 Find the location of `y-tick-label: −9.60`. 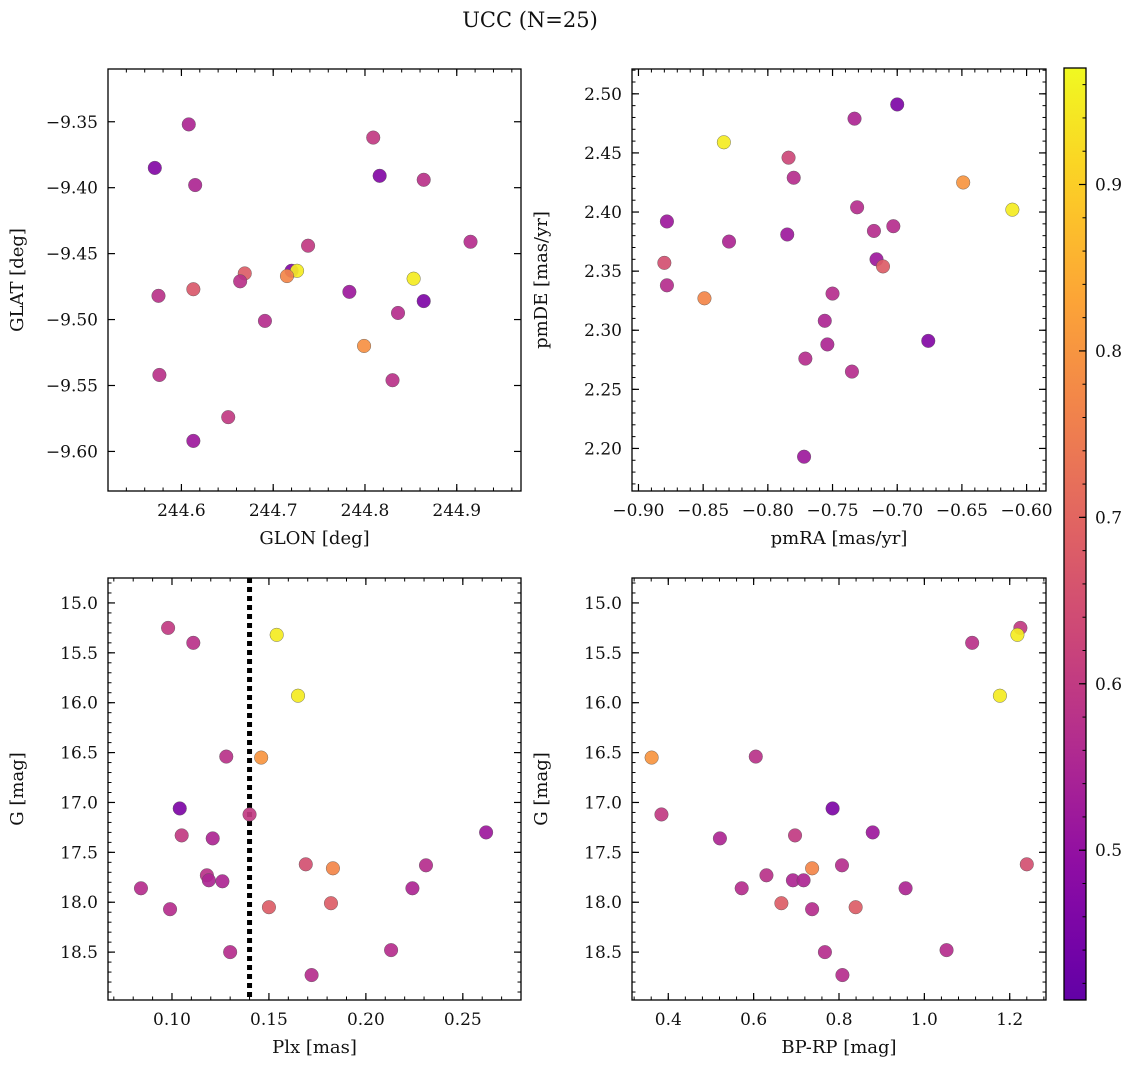

y-tick-label: −9.60 is located at coordinates (72, 452).